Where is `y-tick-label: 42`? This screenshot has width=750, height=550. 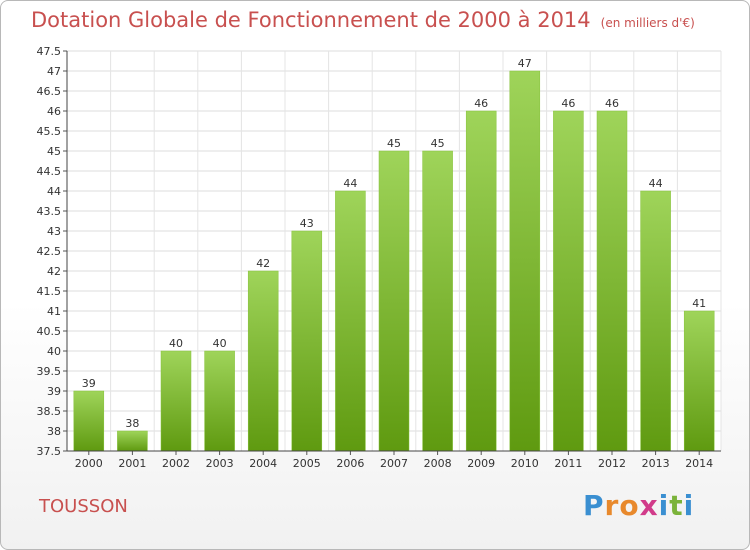
y-tick-label: 42 is located at coordinates (54, 271).